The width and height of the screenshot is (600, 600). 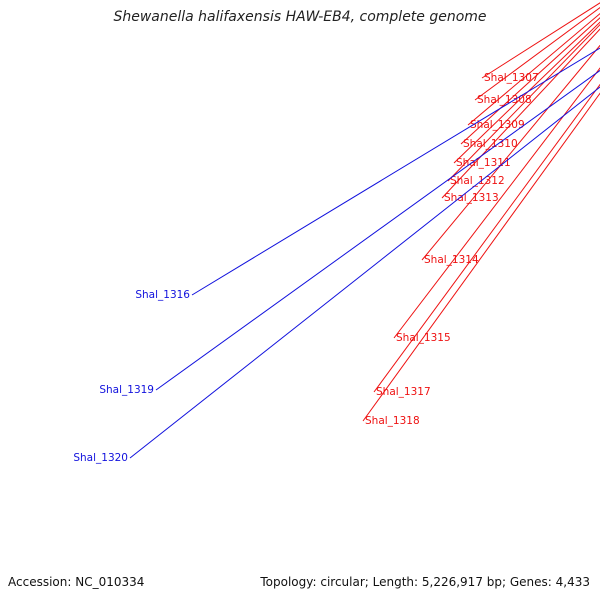 What do you see at coordinates (483, 163) in the screenshot?
I see `gene-label-shal-1311: Shal_1311` at bounding box center [483, 163].